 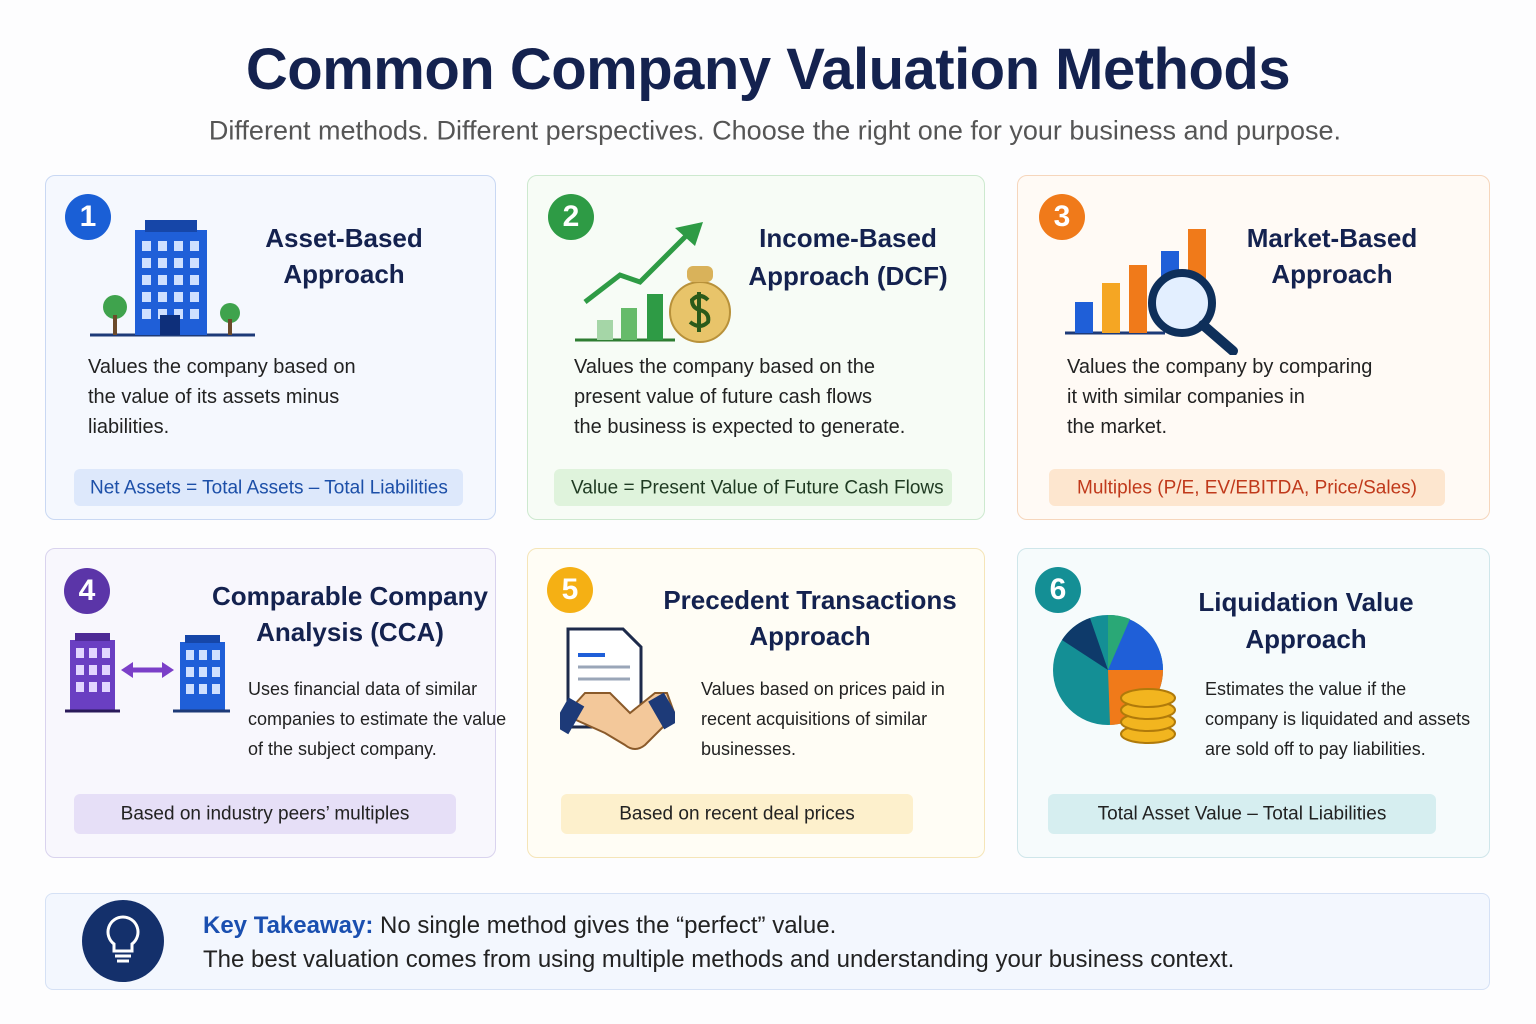 I want to click on card-title: Precedent Transactions, so click(x=810, y=600).